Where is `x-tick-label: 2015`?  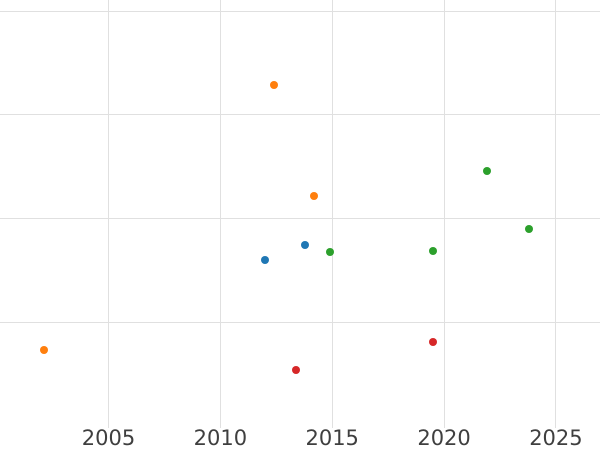 x-tick-label: 2015 is located at coordinates (332, 438).